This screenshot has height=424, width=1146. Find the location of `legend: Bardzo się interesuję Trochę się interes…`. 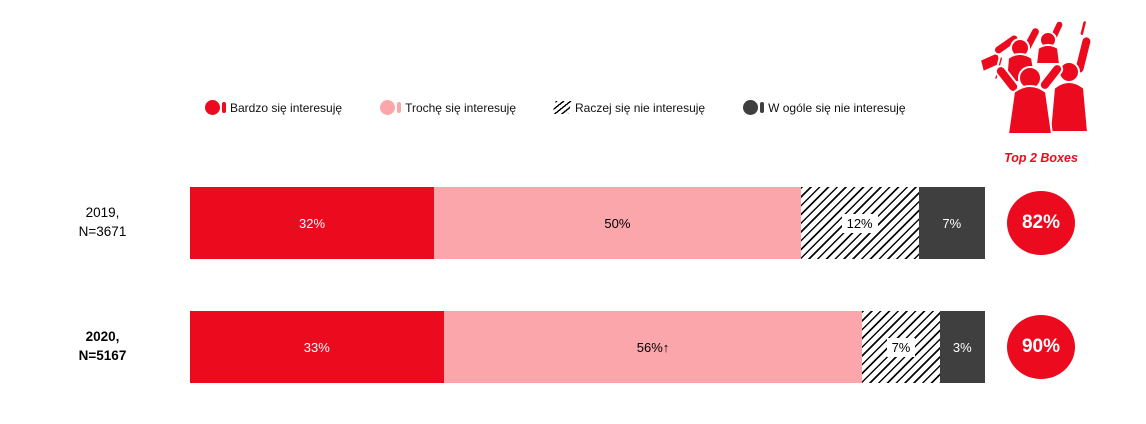

legend: Bardzo się interesuję Trochę się interes… is located at coordinates (555, 107).